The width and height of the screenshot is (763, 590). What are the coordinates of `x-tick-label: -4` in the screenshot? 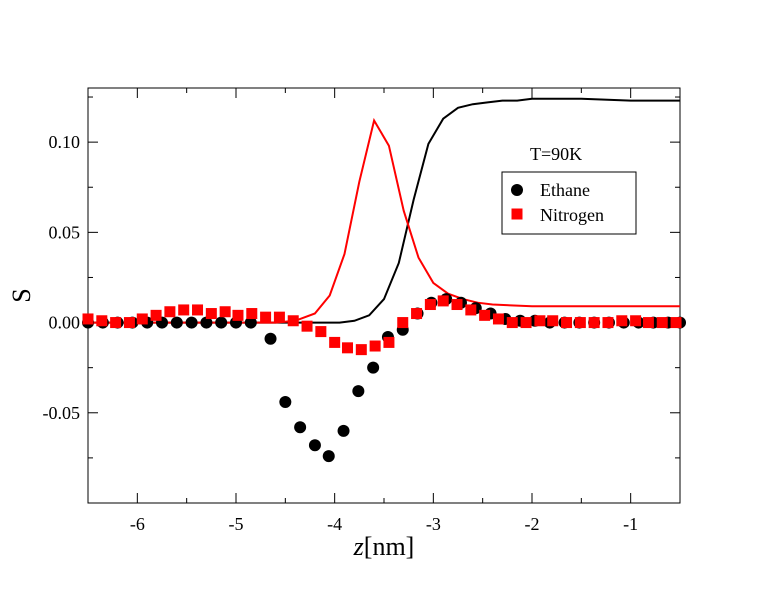 It's located at (334, 524).